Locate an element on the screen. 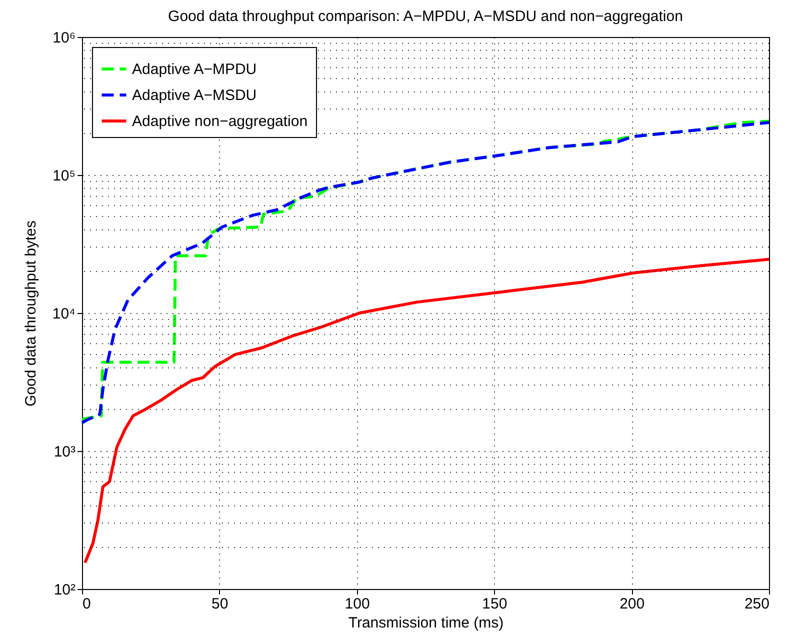 This screenshot has width=799, height=644. legend-label: Adaptive A−MSDU is located at coordinates (194, 95).